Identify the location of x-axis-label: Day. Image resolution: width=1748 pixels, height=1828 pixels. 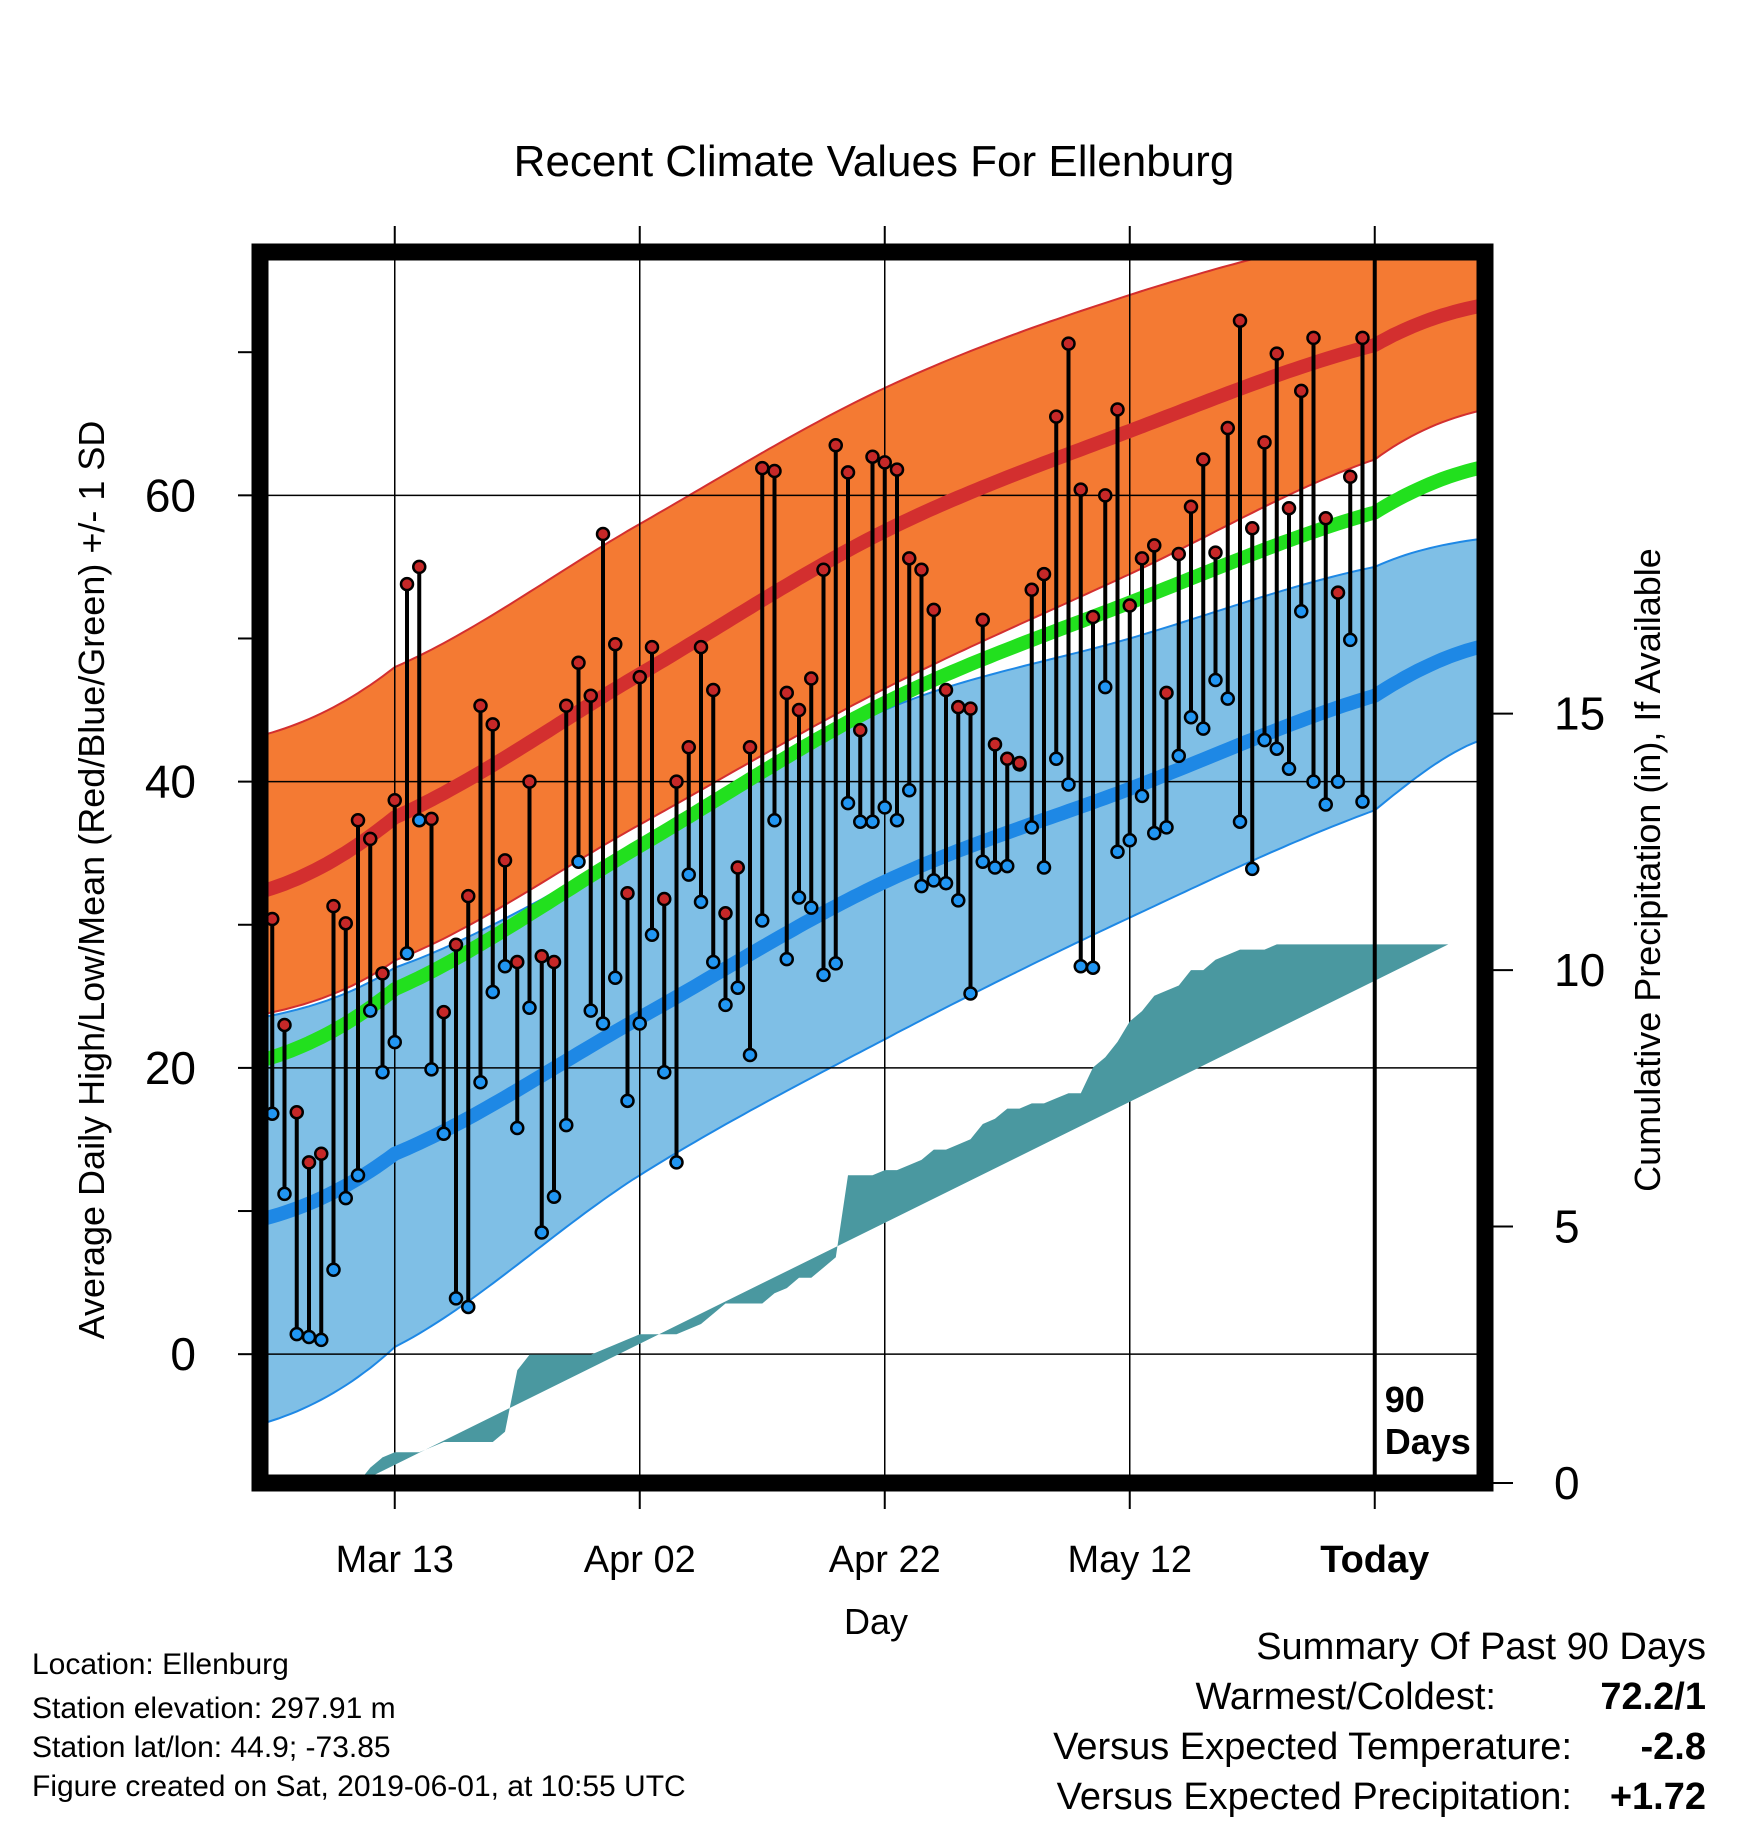
(876, 1621).